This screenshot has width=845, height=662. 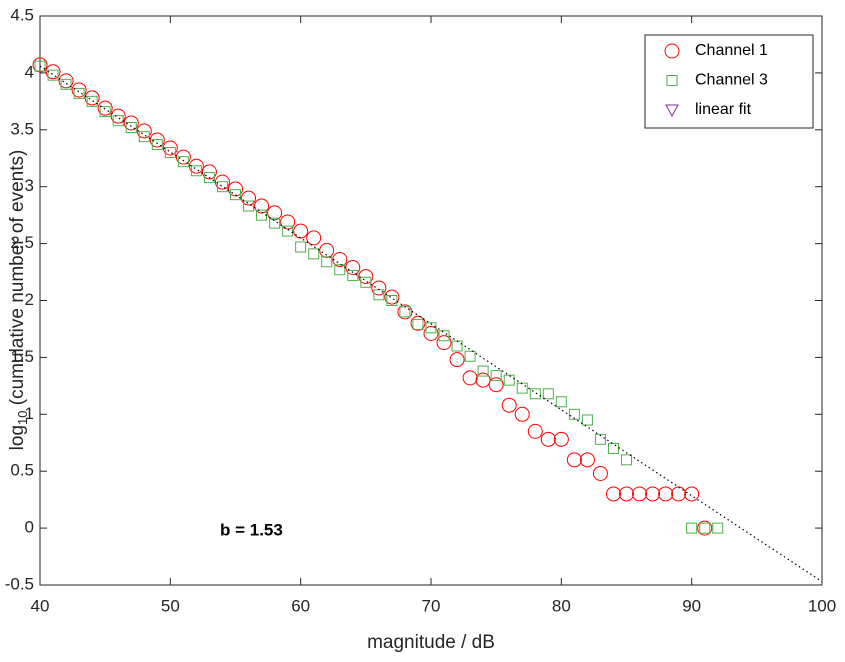 I want to click on y-tick-label: 3.5, so click(x=22, y=128).